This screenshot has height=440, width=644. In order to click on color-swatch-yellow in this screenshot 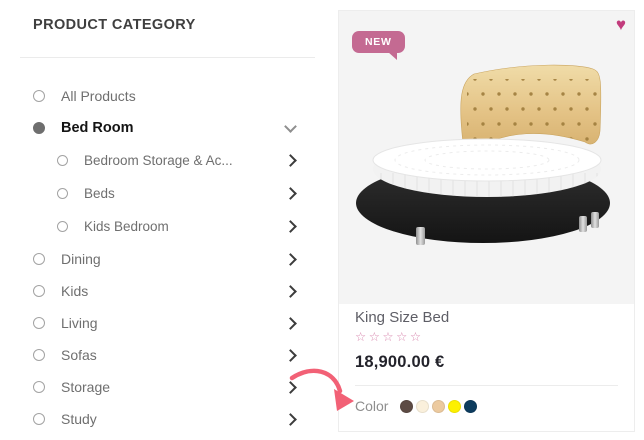, I will do `click(455, 406)`.